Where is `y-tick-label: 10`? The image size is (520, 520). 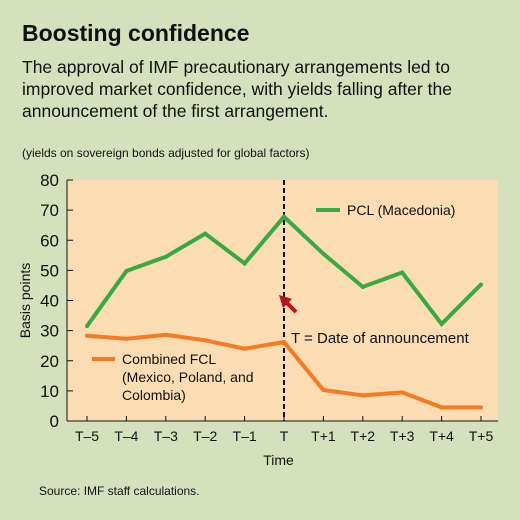
y-tick-label: 10 is located at coordinates (49, 391).